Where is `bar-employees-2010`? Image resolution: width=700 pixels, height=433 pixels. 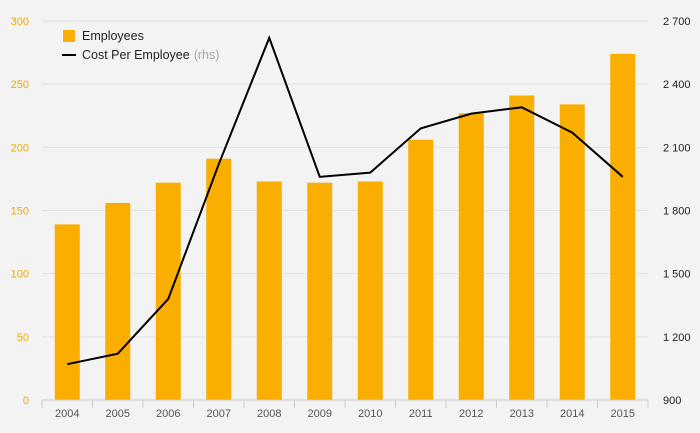
bar-employees-2010 is located at coordinates (370, 290).